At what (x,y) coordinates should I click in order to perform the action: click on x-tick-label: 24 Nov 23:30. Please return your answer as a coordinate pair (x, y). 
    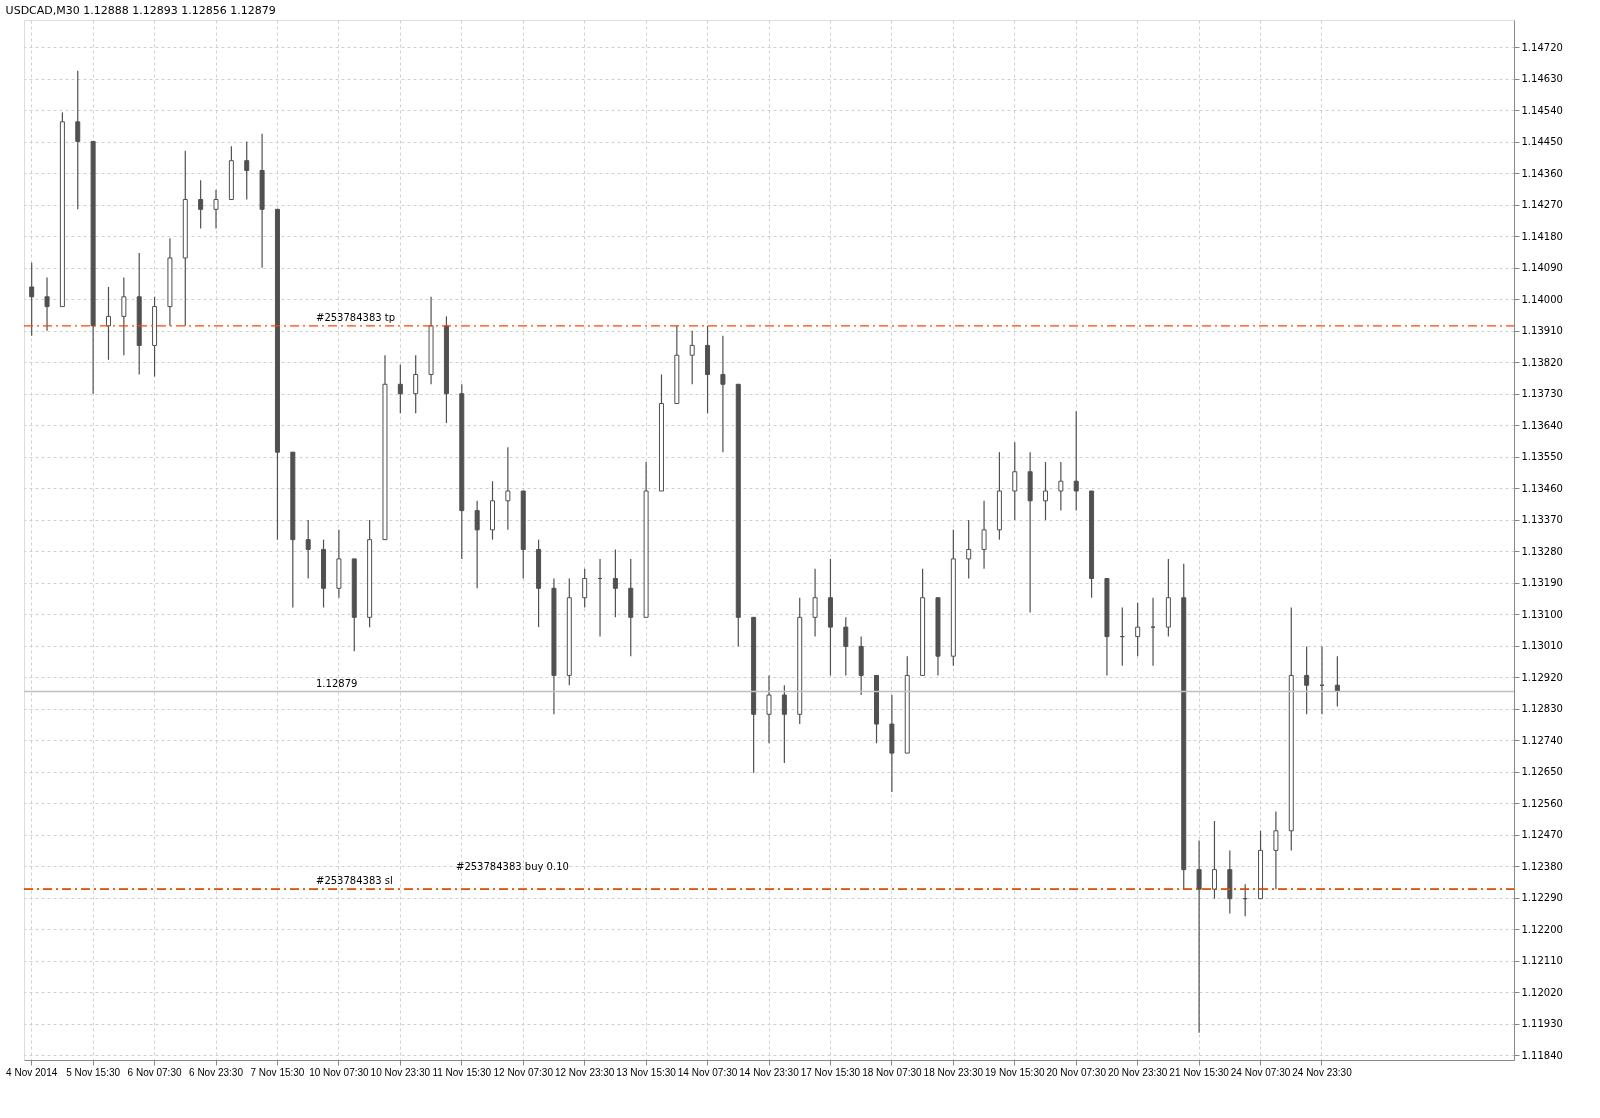
    Looking at the image, I should click on (1322, 1072).